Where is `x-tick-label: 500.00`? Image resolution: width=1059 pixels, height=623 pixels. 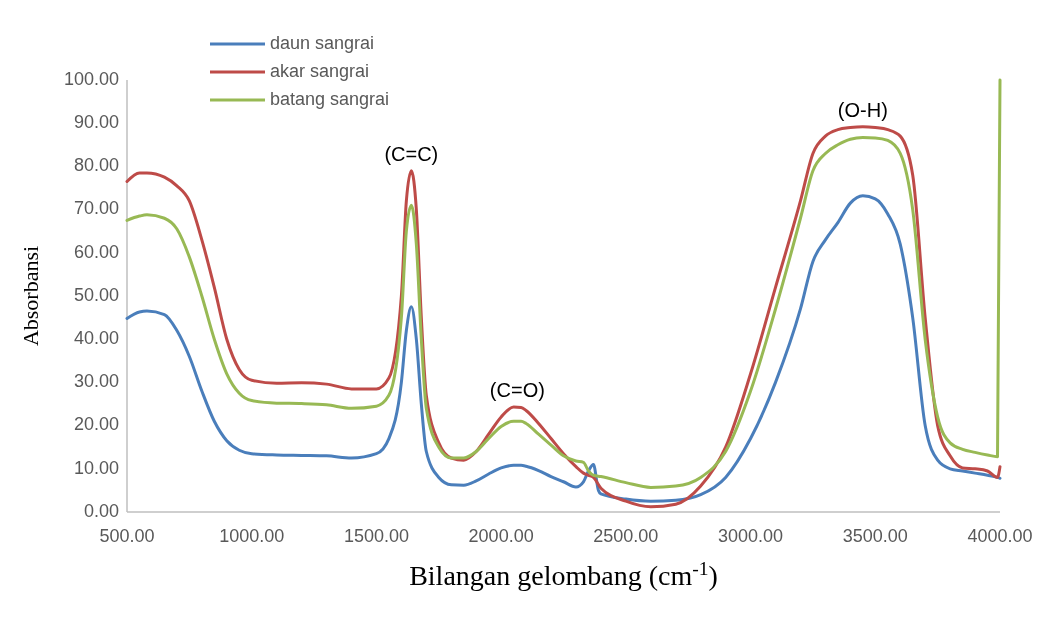 x-tick-label: 500.00 is located at coordinates (127, 536).